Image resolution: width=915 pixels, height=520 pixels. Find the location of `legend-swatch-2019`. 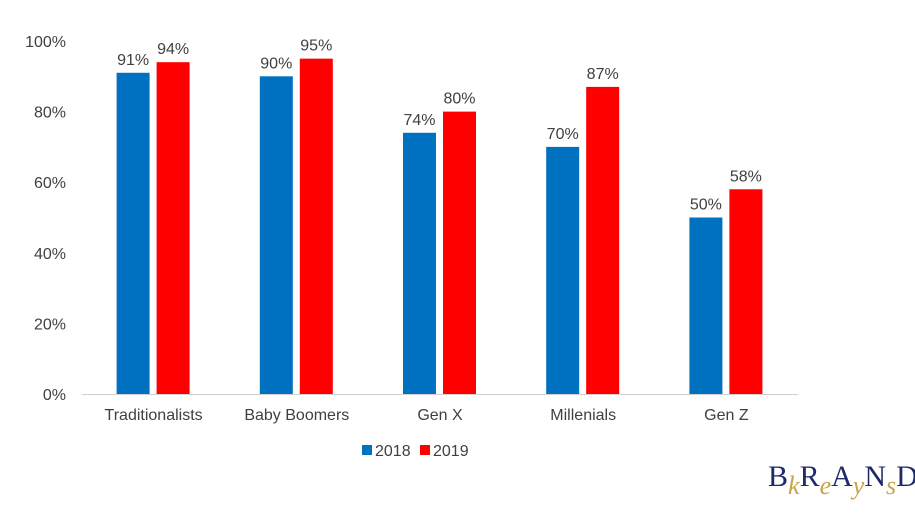

legend-swatch-2019 is located at coordinates (425, 450).